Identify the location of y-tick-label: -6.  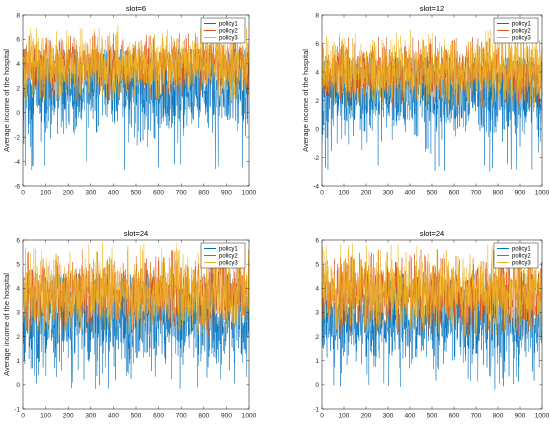
(17, 186).